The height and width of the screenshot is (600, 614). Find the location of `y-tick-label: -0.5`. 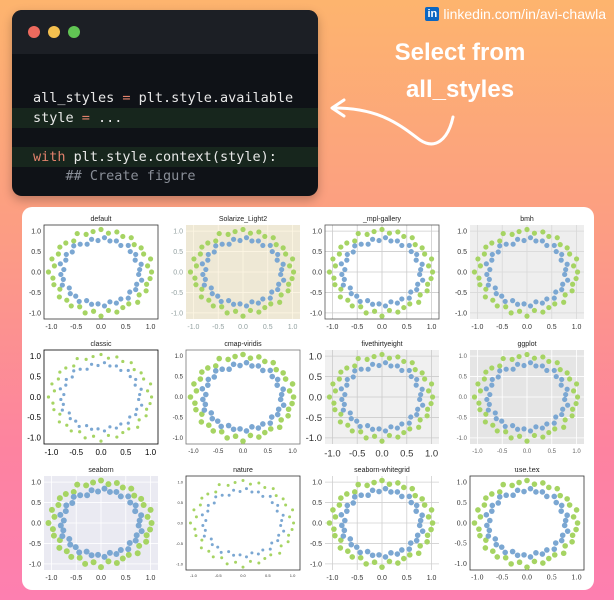

y-tick-label: -0.5 is located at coordinates (34, 417).